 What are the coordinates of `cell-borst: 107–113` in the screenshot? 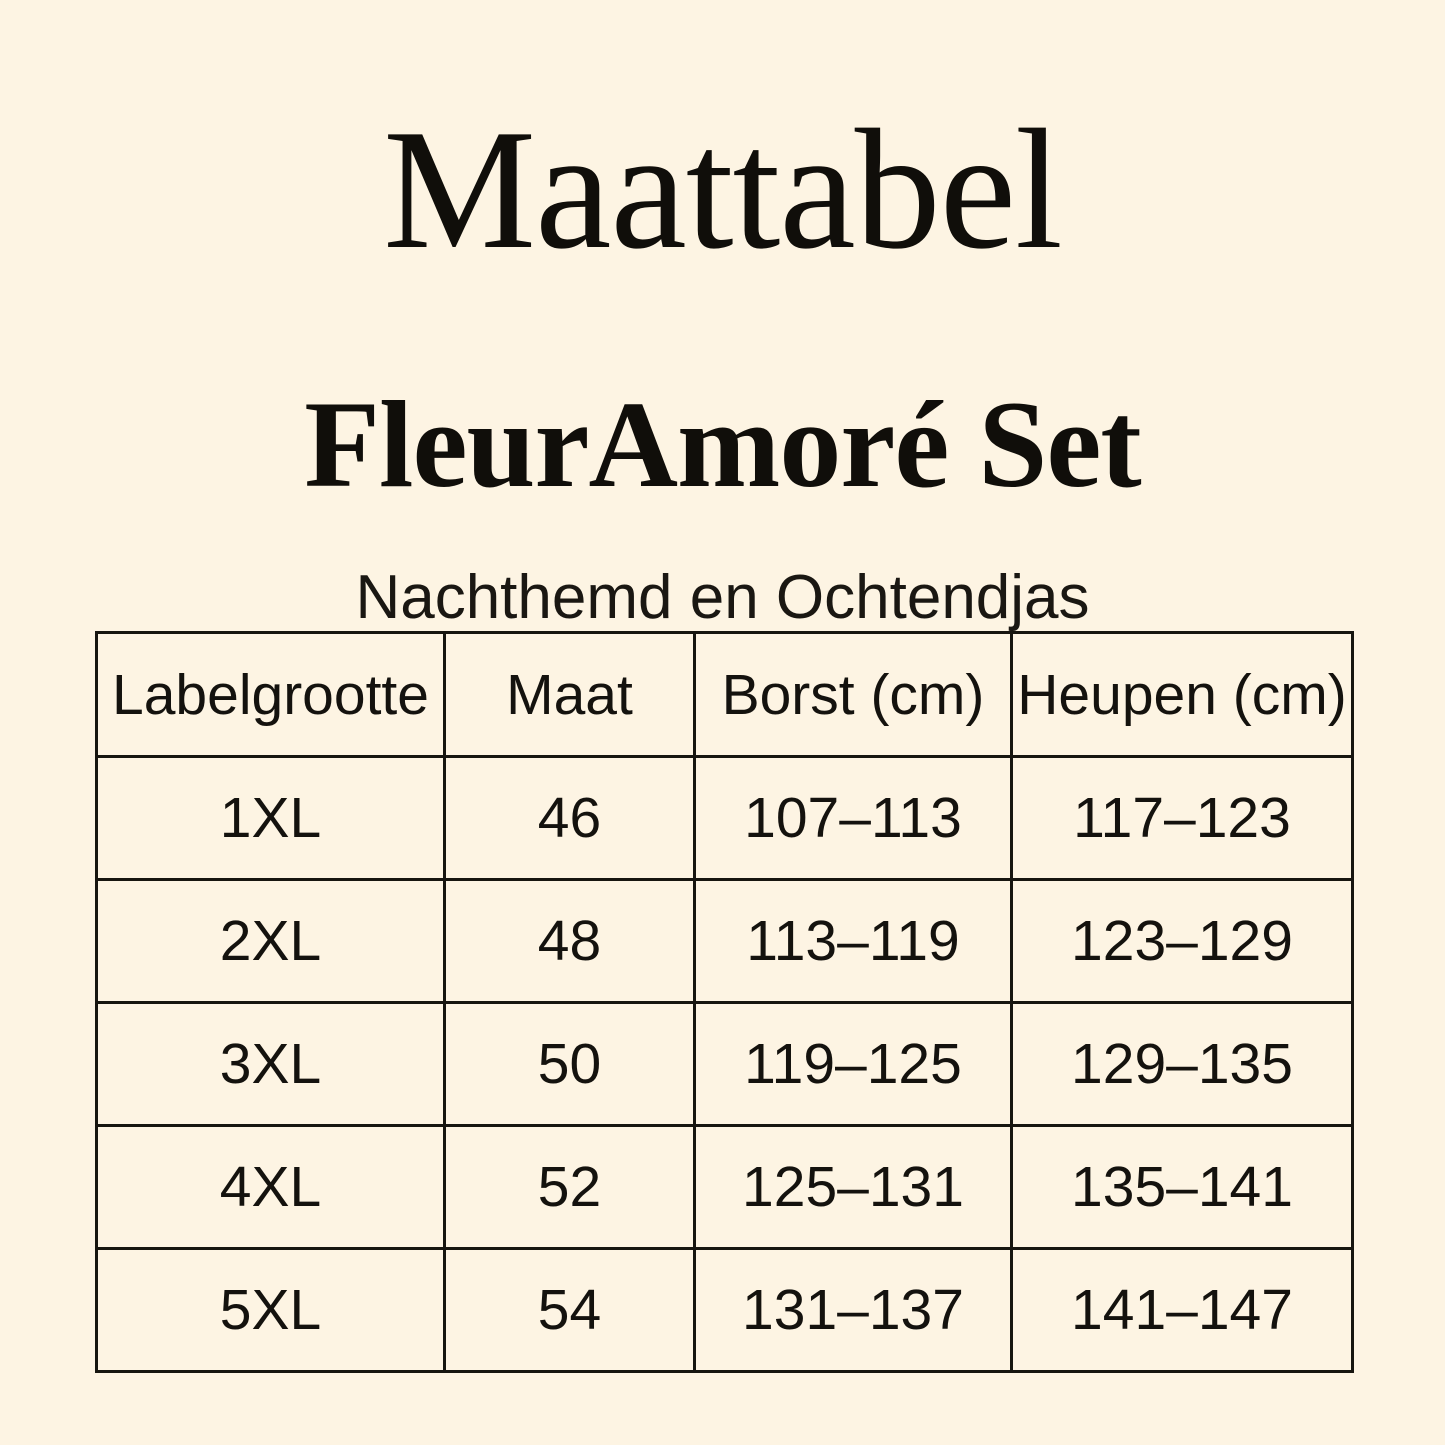 It's located at (853, 818).